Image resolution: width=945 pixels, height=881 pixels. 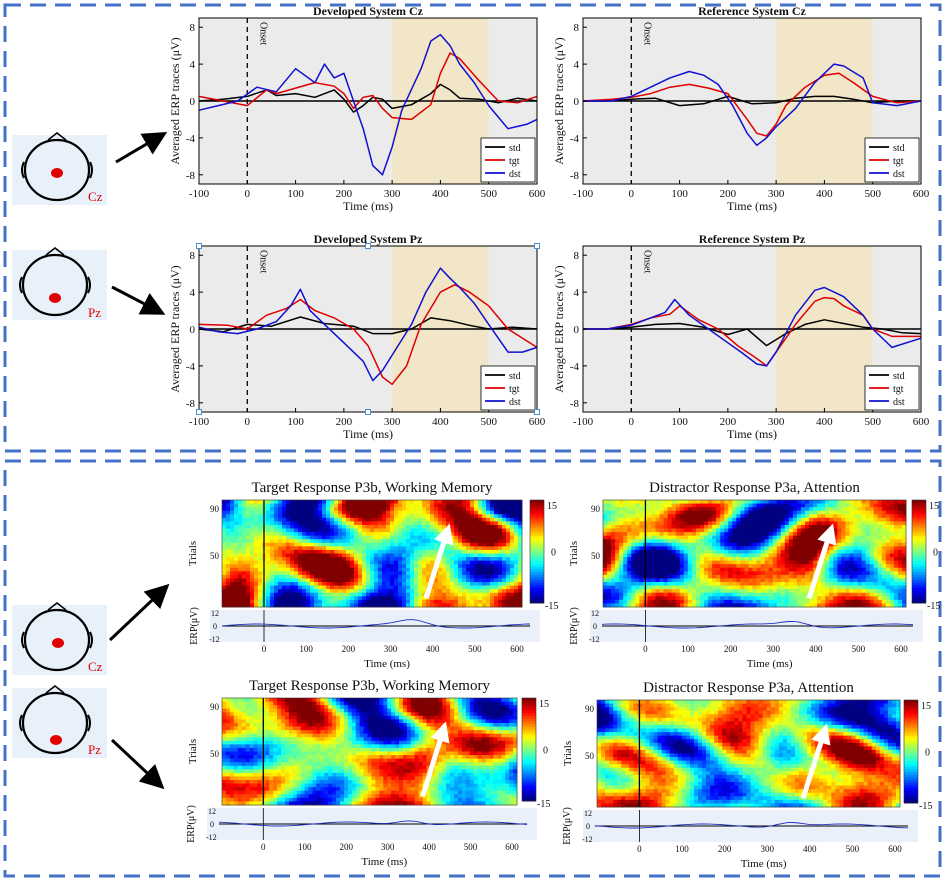 What do you see at coordinates (899, 402) in the screenshot?
I see `legend-label-dst: dst` at bounding box center [899, 402].